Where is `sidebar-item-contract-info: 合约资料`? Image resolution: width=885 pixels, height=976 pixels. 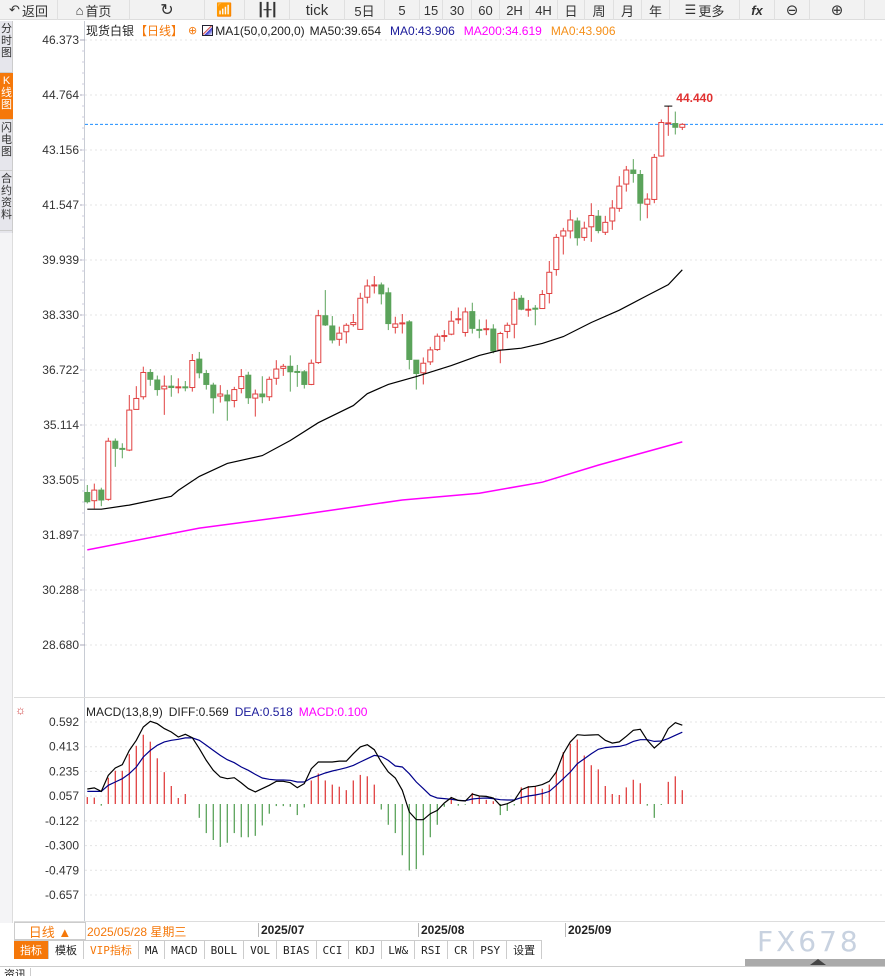
sidebar-item-contract-info: 合约资料 is located at coordinates (6, 201).